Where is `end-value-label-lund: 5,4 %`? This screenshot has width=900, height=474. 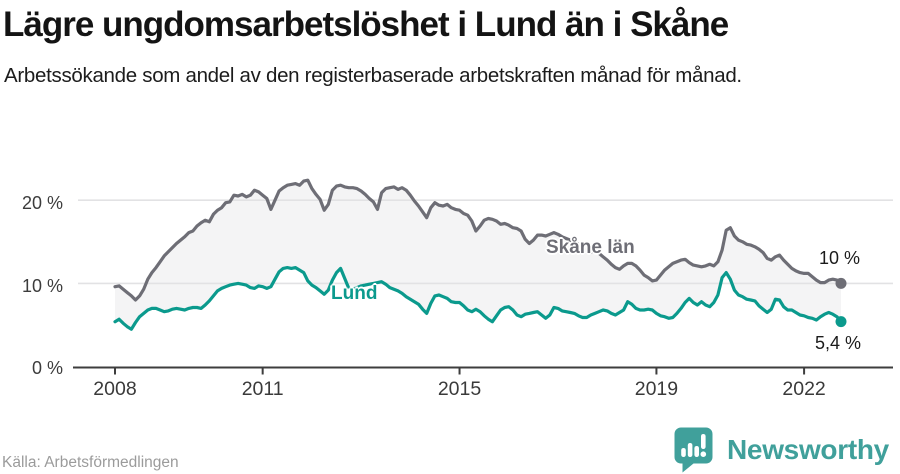 end-value-label-lund: 5,4 % is located at coordinates (838, 343).